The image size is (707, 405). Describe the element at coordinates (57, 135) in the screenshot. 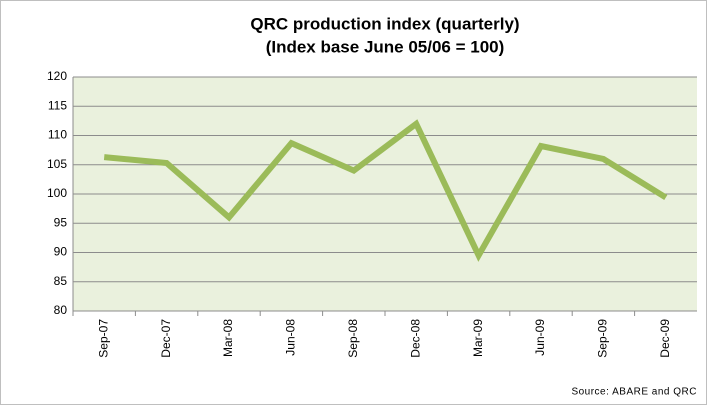

I see `y-tick-label: 110` at that location.